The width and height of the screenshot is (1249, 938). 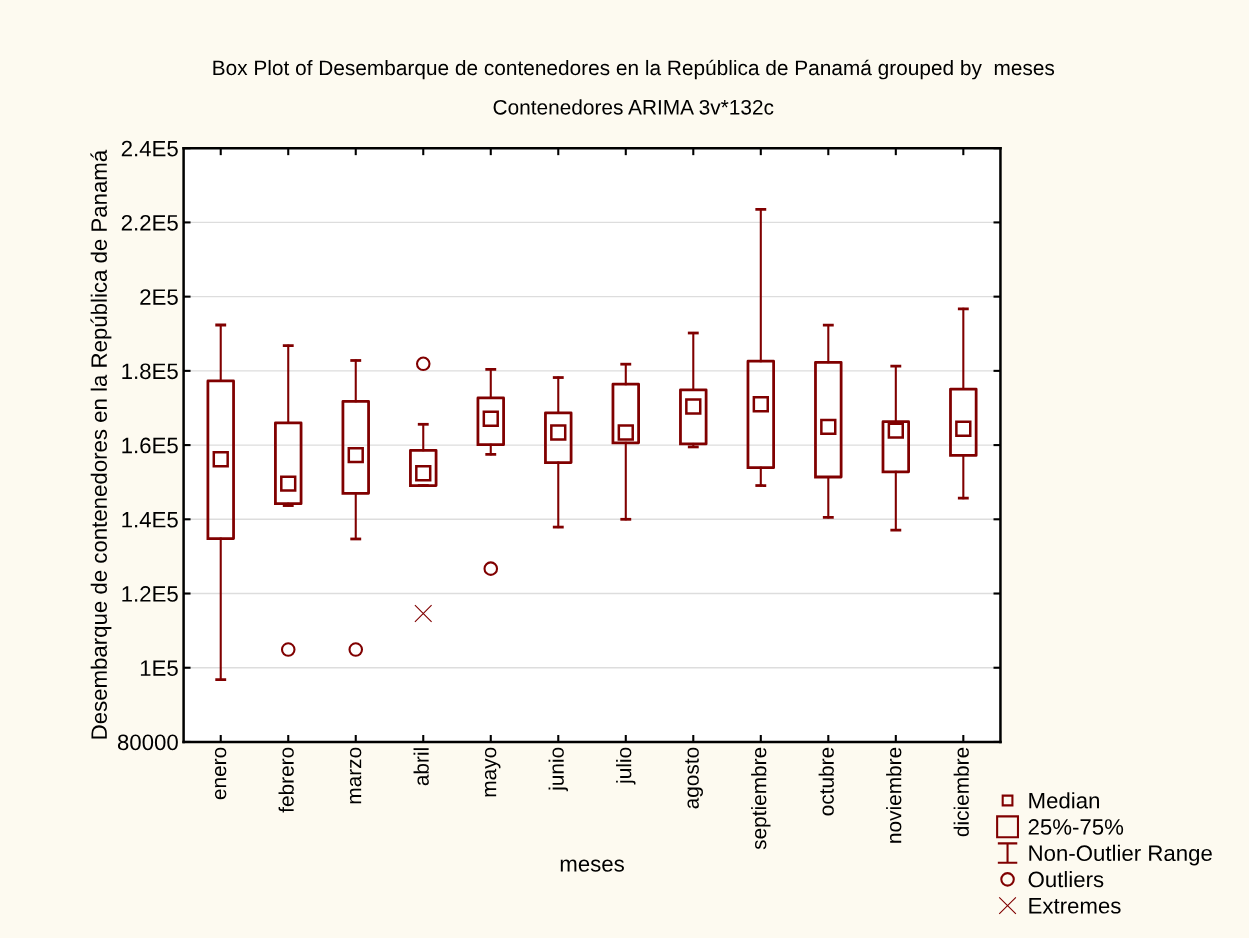 I want to click on x-tick-label: septiembre, so click(x=761, y=798).